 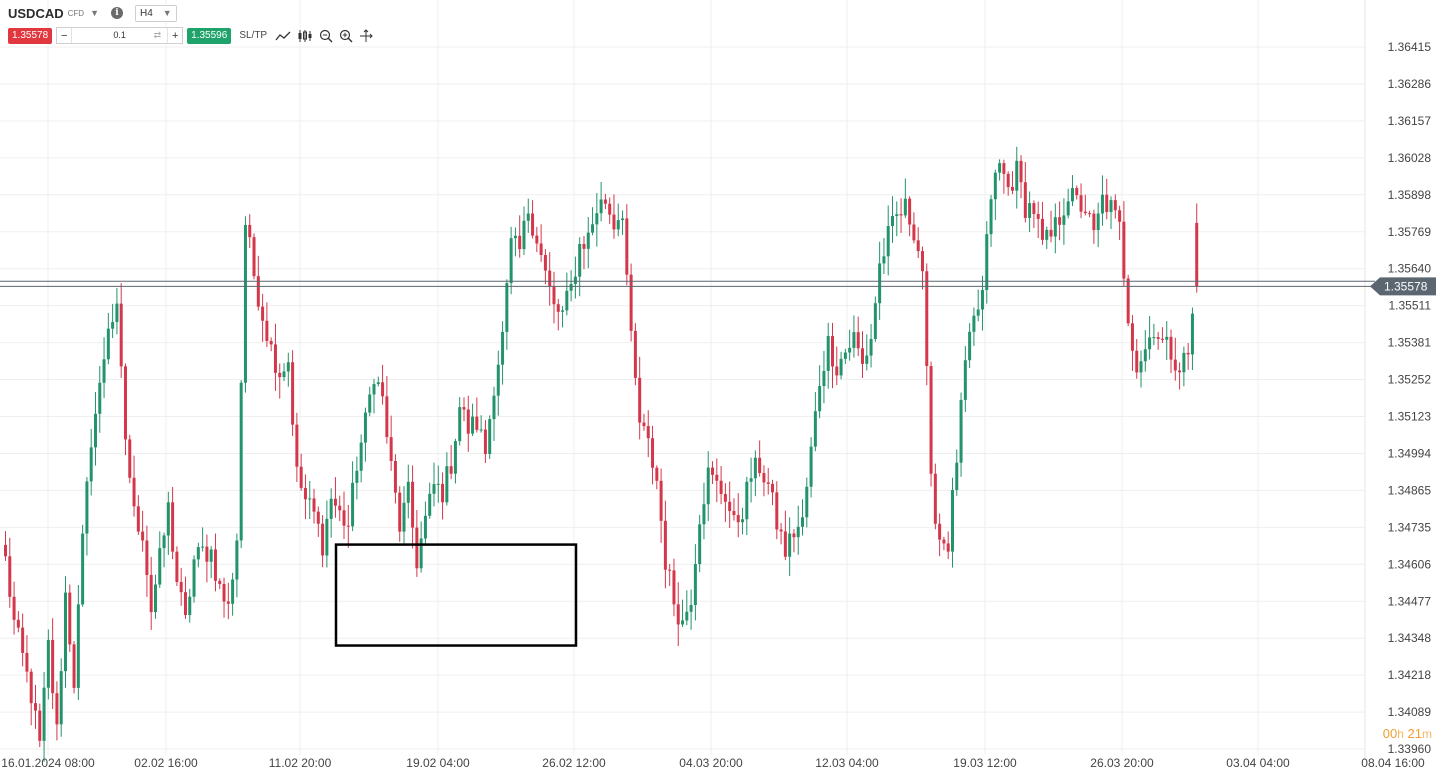 What do you see at coordinates (1410, 47) in the screenshot?
I see `y-tick-label: 1.36415` at bounding box center [1410, 47].